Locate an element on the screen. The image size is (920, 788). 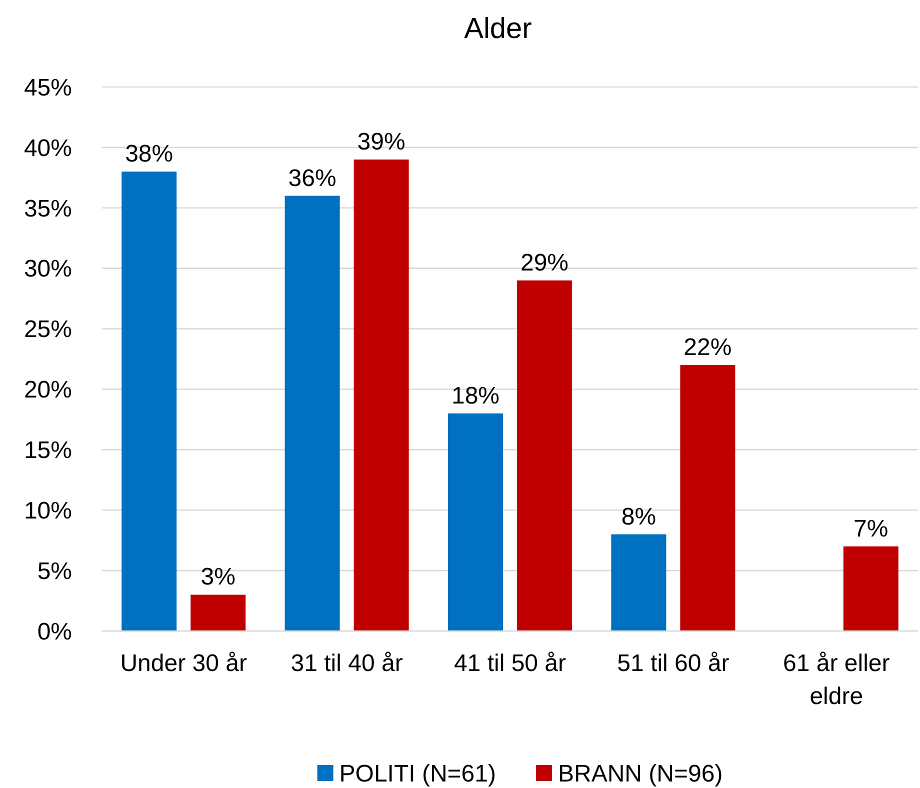
data-label: 18% is located at coordinates (475, 396).